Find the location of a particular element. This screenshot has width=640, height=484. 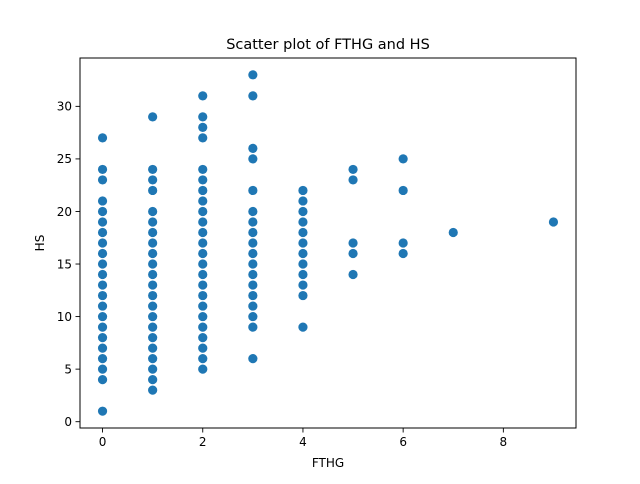

y-tick-label: 30 is located at coordinates (64, 107).